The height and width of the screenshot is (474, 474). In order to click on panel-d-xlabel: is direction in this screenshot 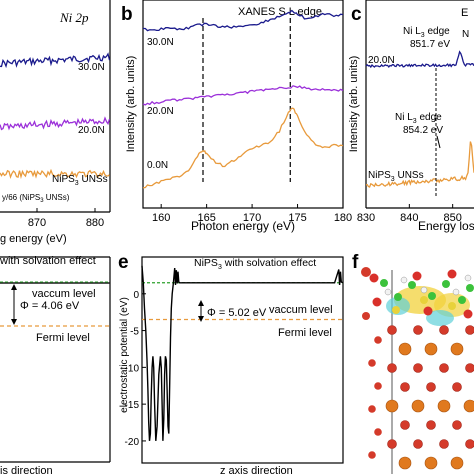, I will do `click(26, 469)`.